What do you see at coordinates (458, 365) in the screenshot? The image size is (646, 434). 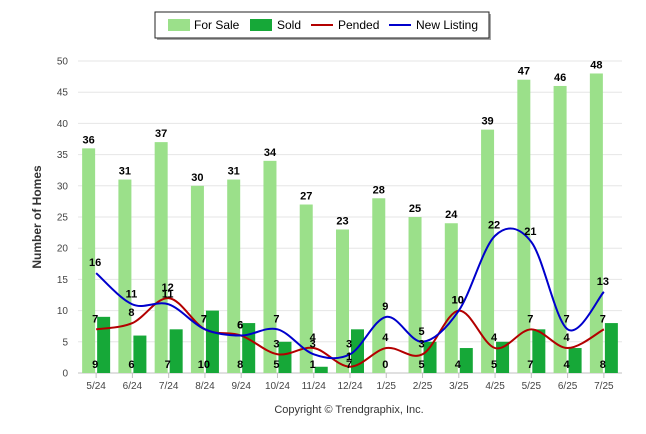 I see `label-sold: 4` at bounding box center [458, 365].